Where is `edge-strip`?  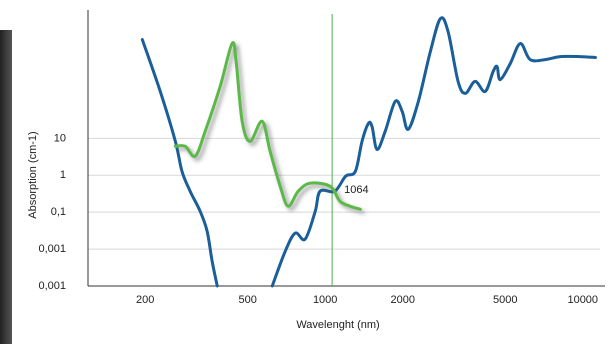 edge-strip is located at coordinates (6, 187).